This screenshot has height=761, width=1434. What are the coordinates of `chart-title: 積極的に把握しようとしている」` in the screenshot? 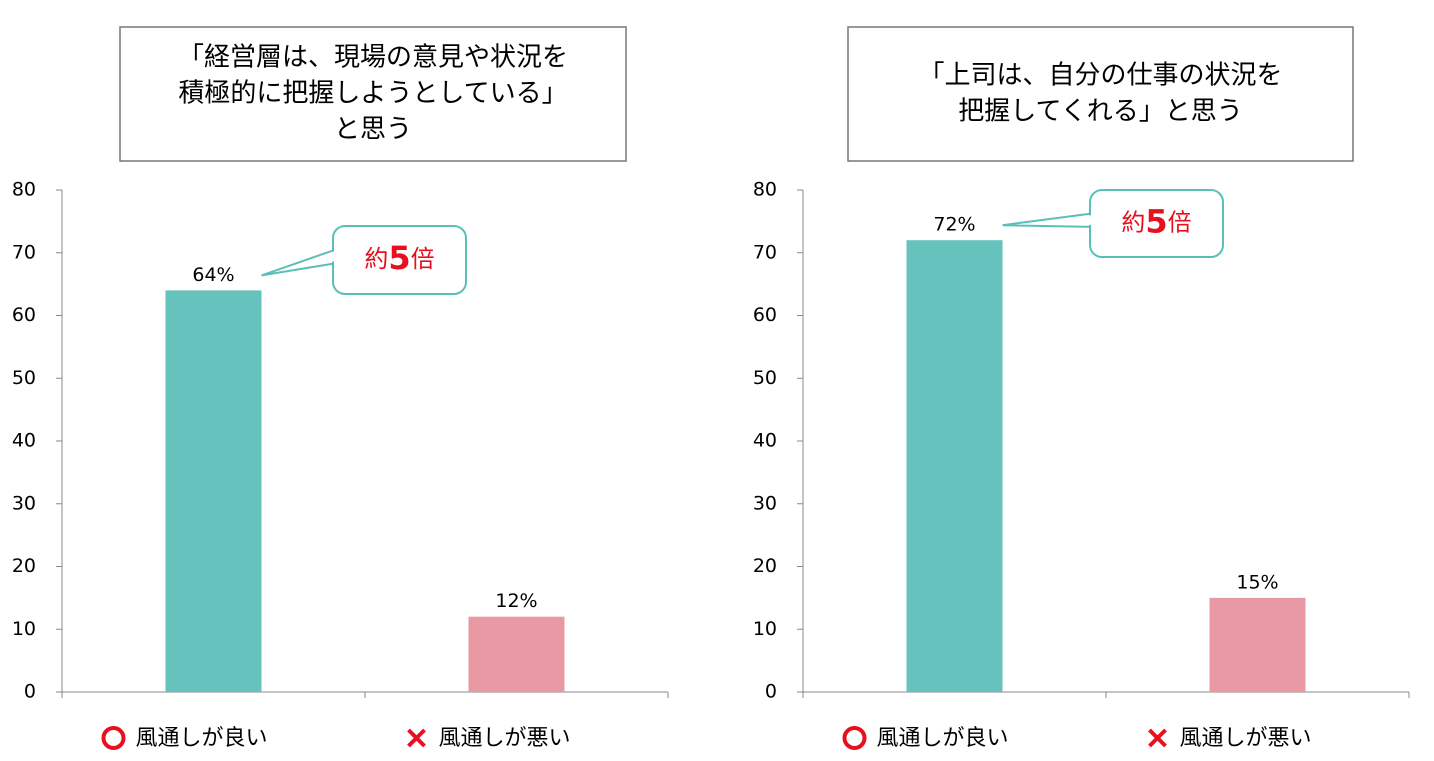 It's located at (372, 94).